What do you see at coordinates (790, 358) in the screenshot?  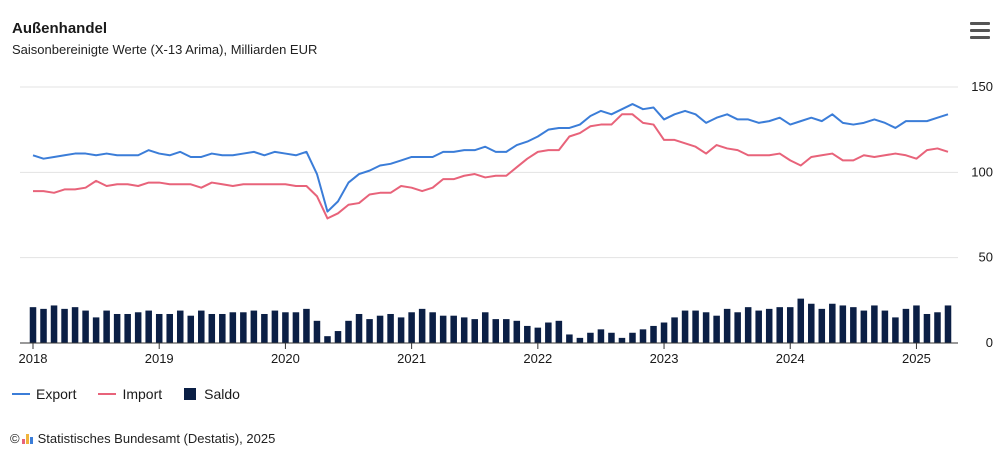 I see `x-tick-label-2024: 2024` at bounding box center [790, 358].